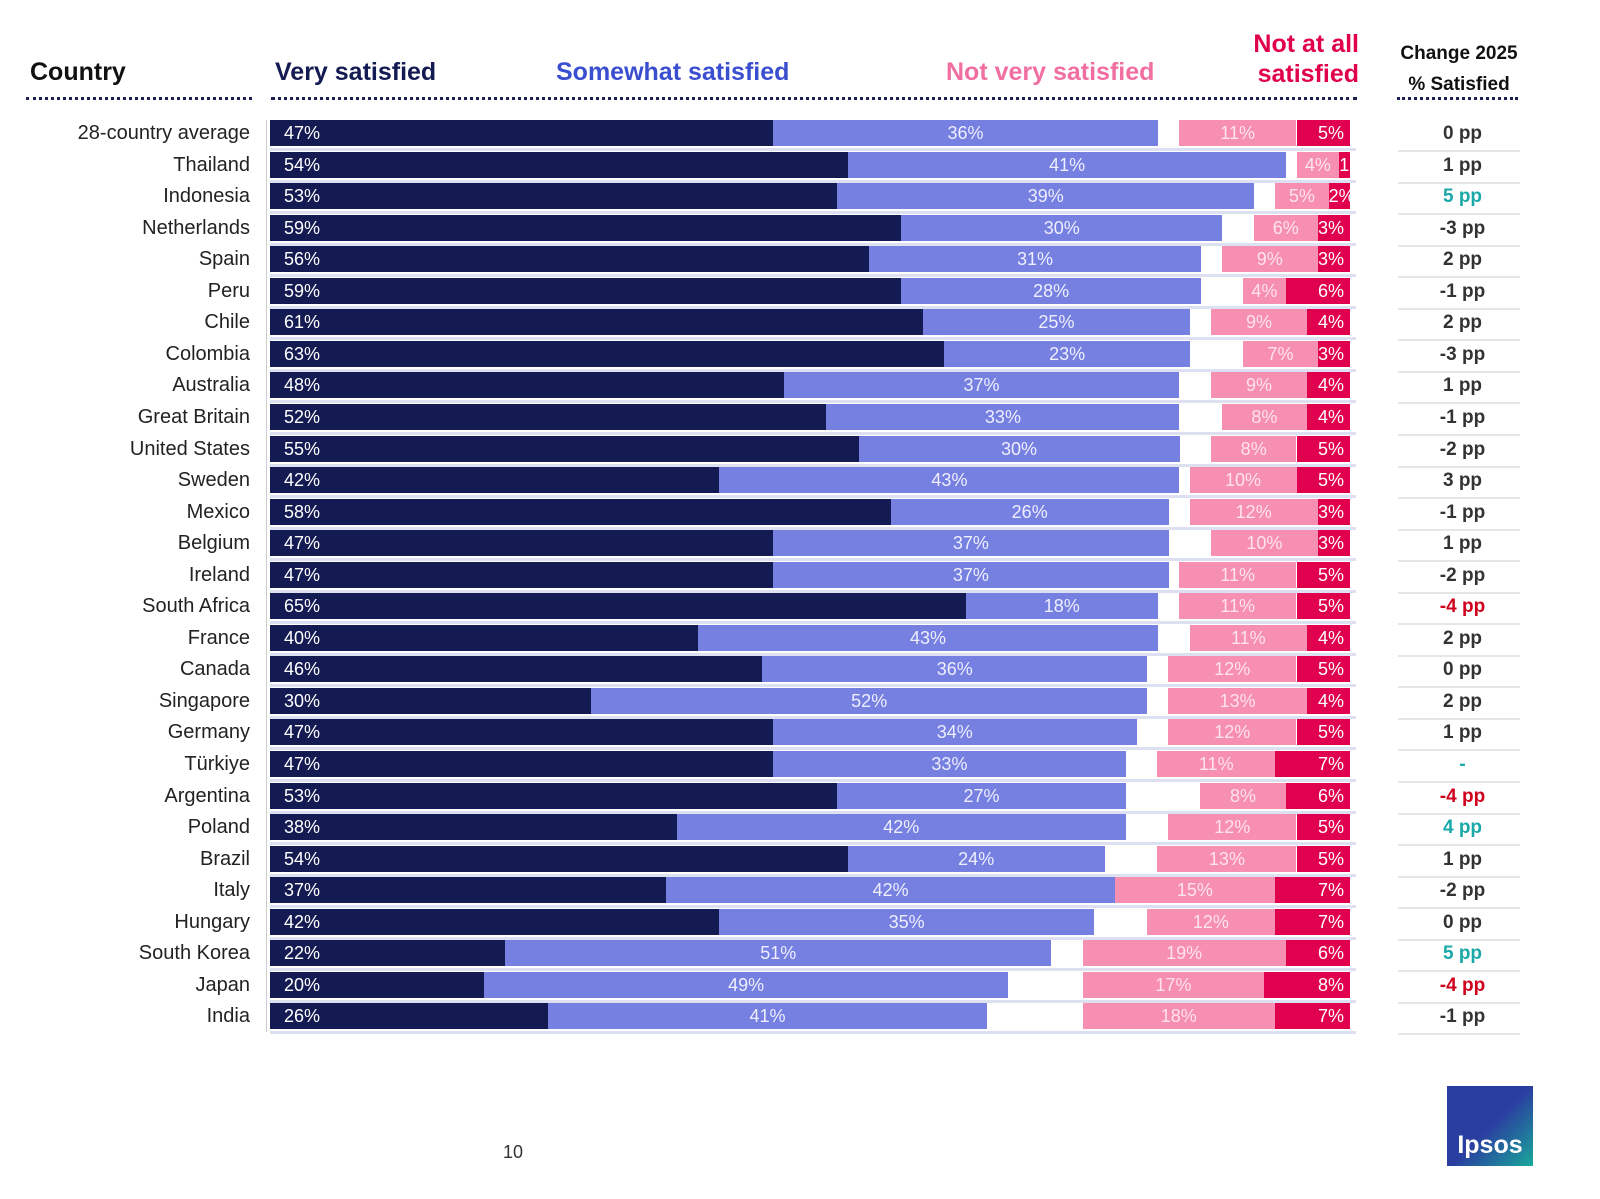  I want to click on chart-row: Ireland 47% 37% 5% 11% -2 pp, so click(800, 577).